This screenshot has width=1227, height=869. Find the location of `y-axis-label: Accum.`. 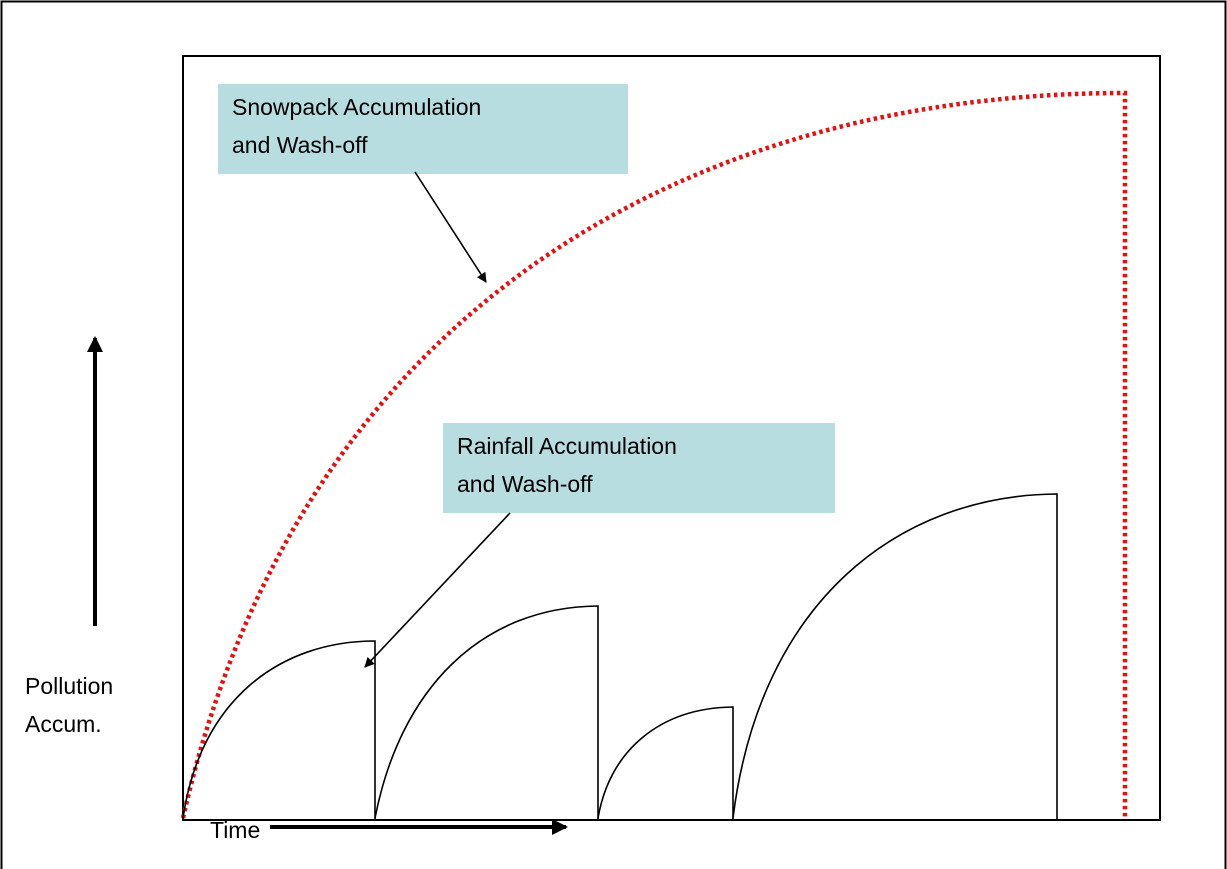

y-axis-label: Accum. is located at coordinates (63, 724).